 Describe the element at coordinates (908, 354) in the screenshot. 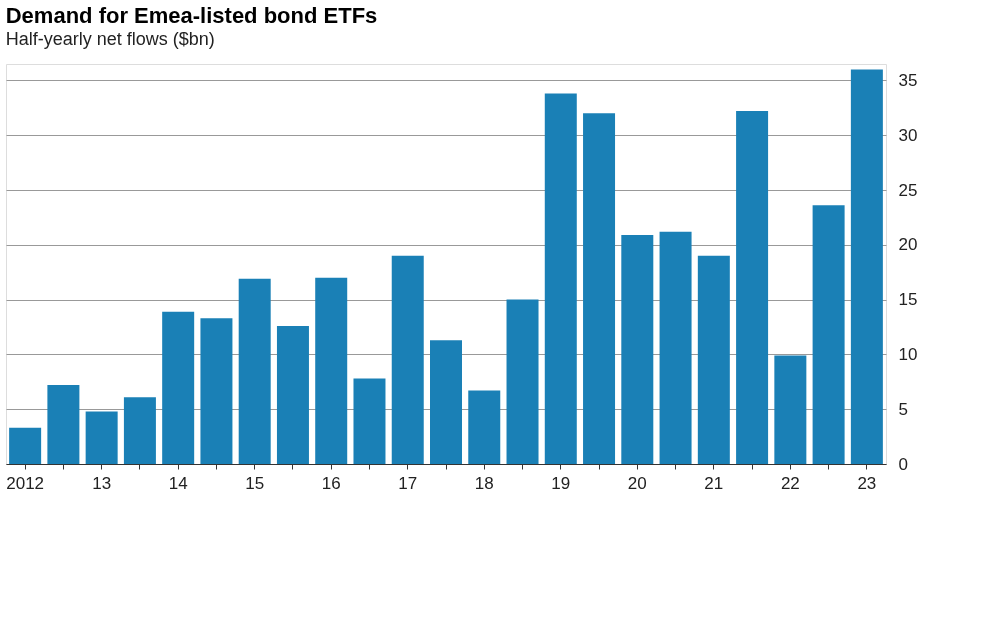

I see `y-tick-label: 10` at that location.